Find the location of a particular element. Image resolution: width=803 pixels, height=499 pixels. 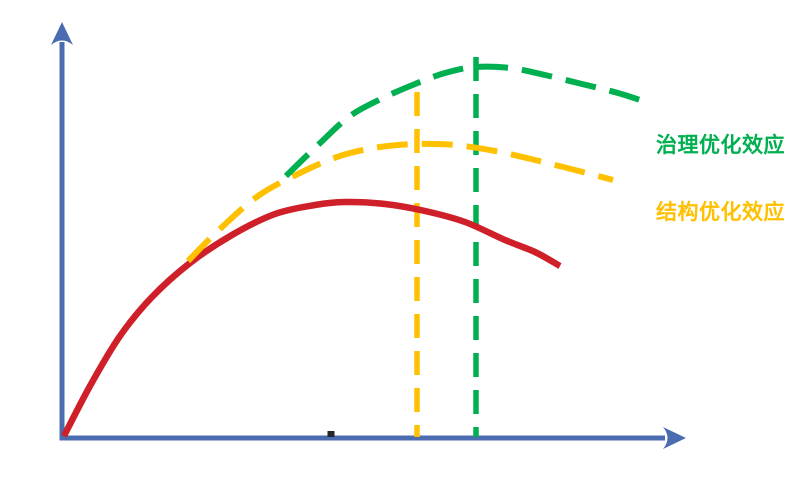

structure-optimization-curve is located at coordinates (399, 202).